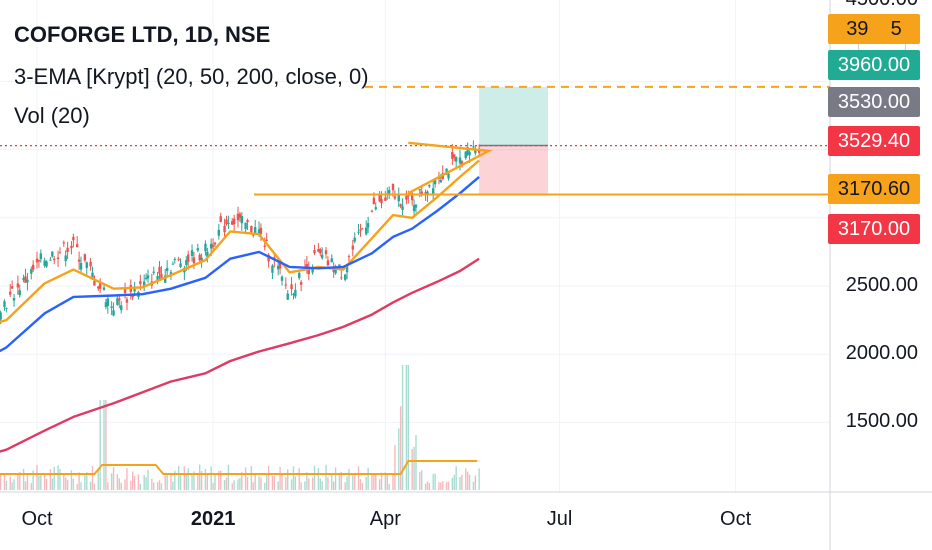  I want to click on price-axis-label: 2500.00, so click(881, 285).